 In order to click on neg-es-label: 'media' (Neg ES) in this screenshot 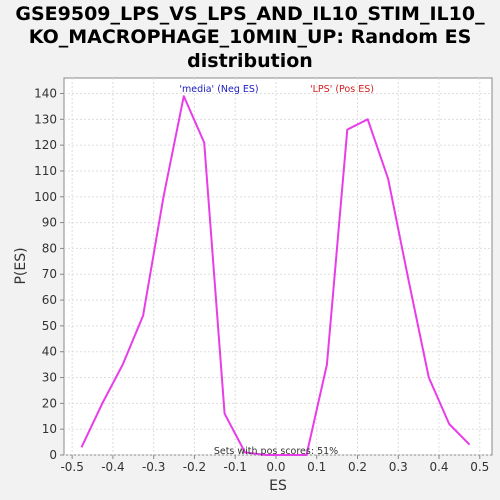, I will do `click(218, 89)`.